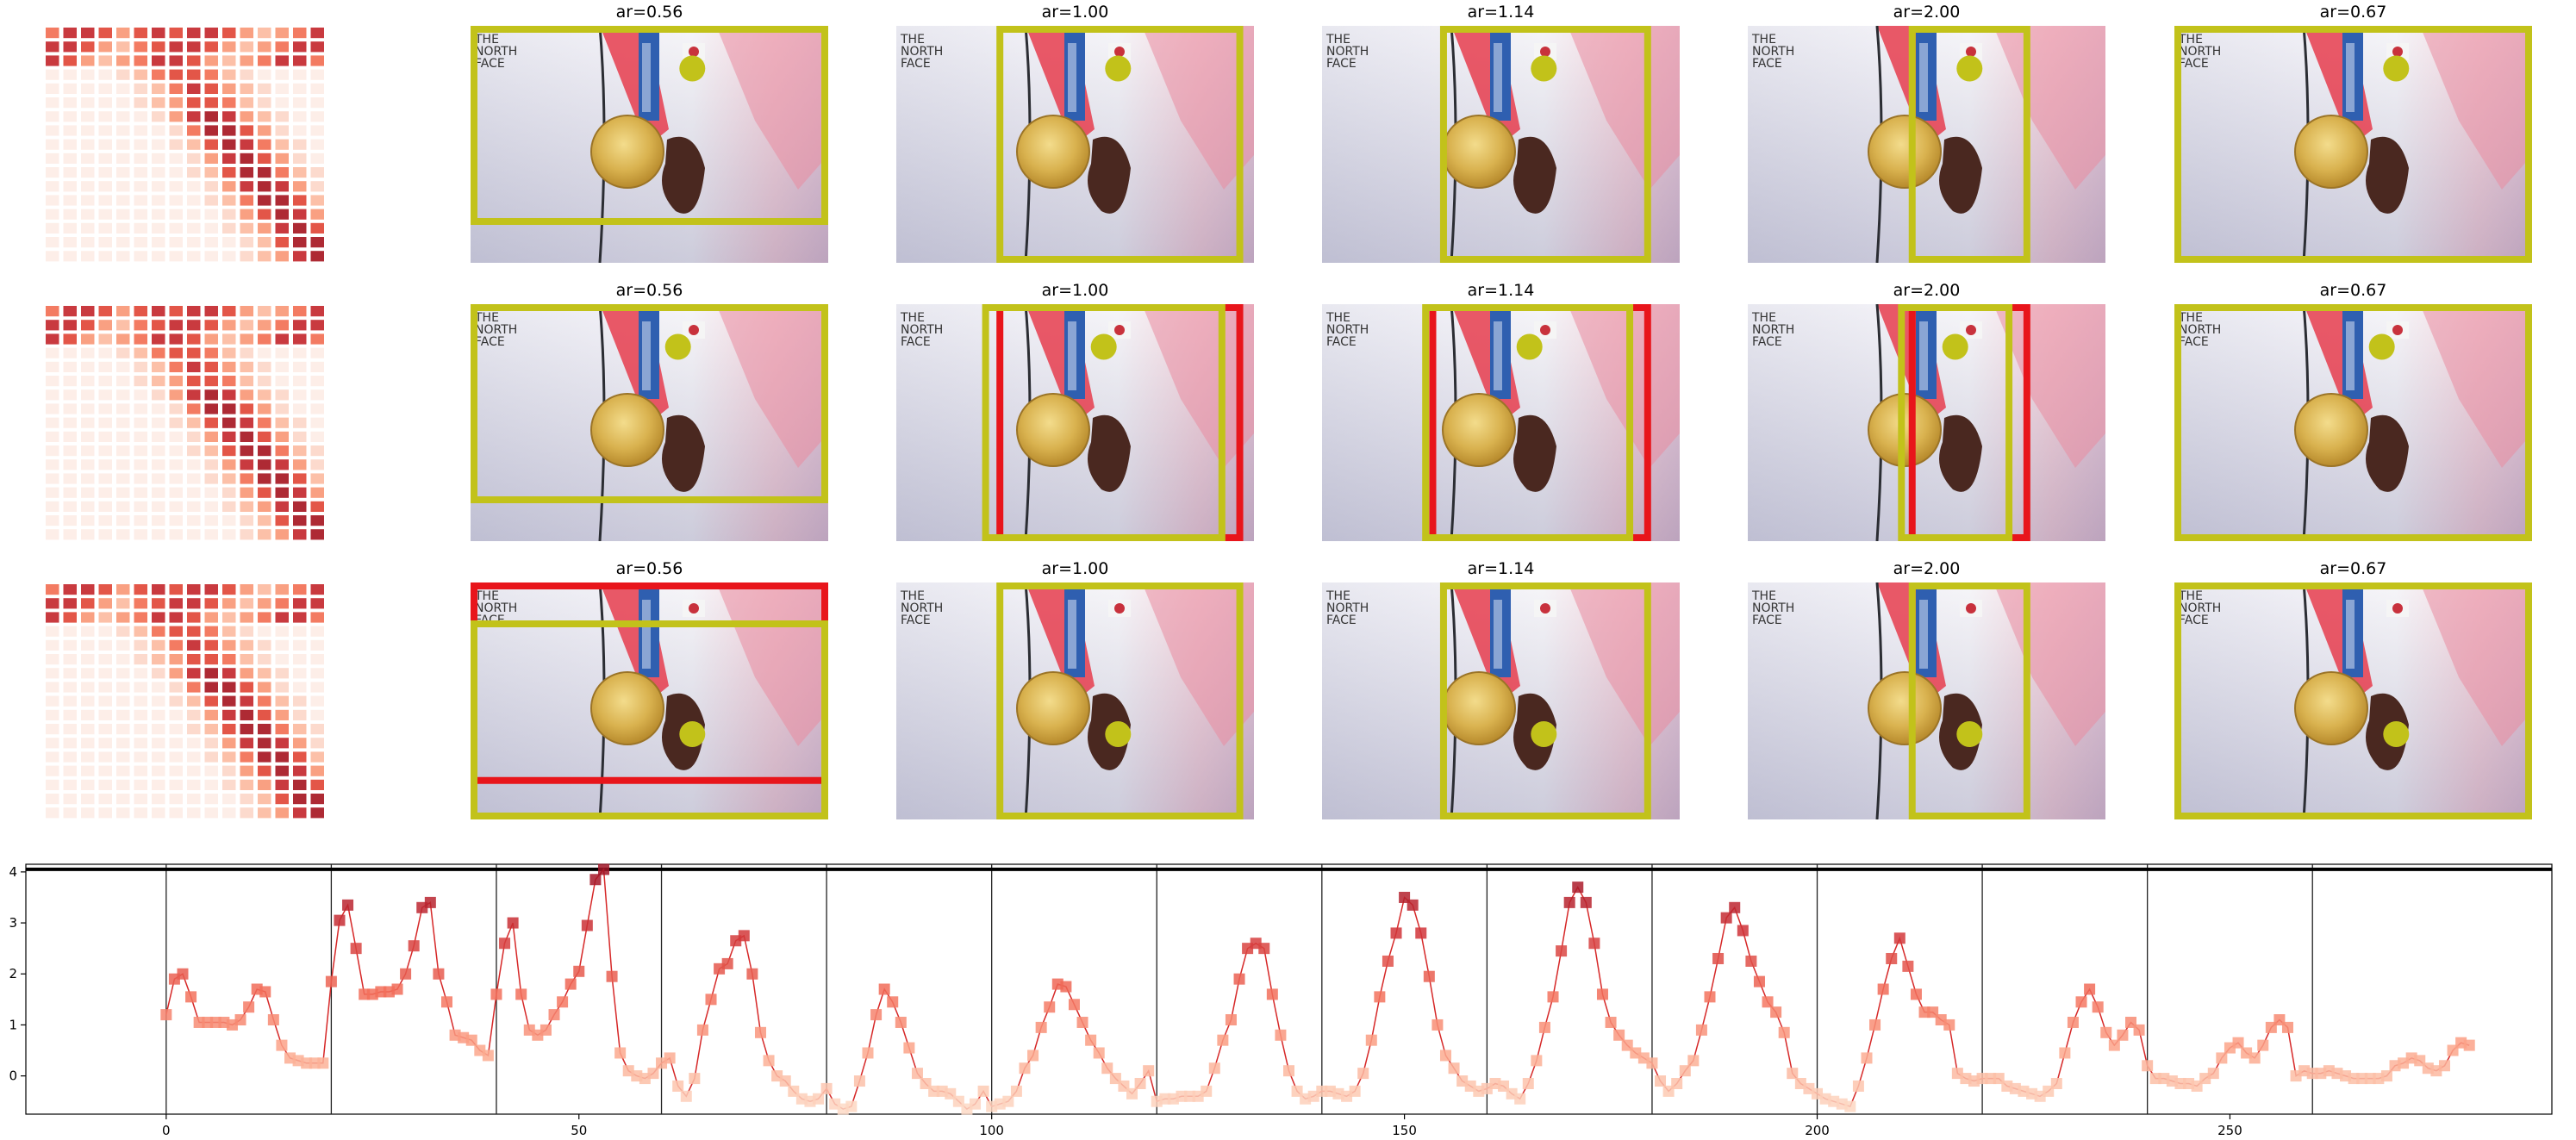 This screenshot has width=2576, height=1140. I want to click on photo-panel: ar=1.14, so click(1501, 133).